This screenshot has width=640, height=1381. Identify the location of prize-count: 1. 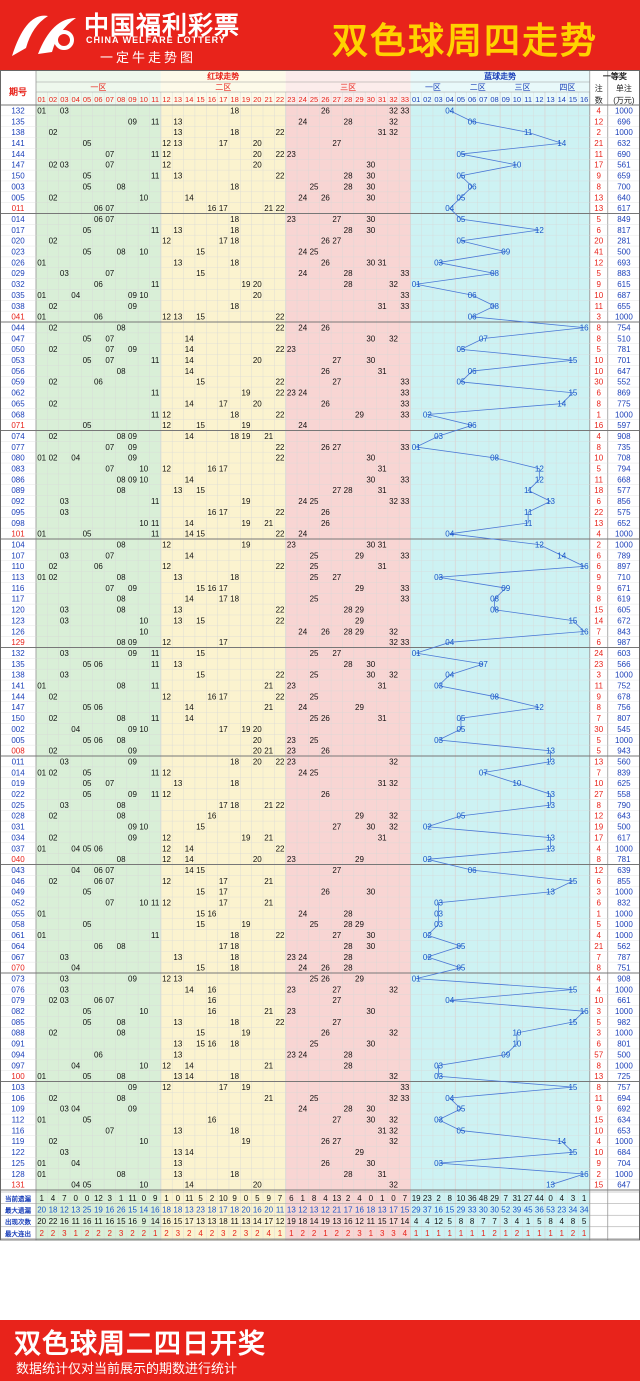
(599, 913).